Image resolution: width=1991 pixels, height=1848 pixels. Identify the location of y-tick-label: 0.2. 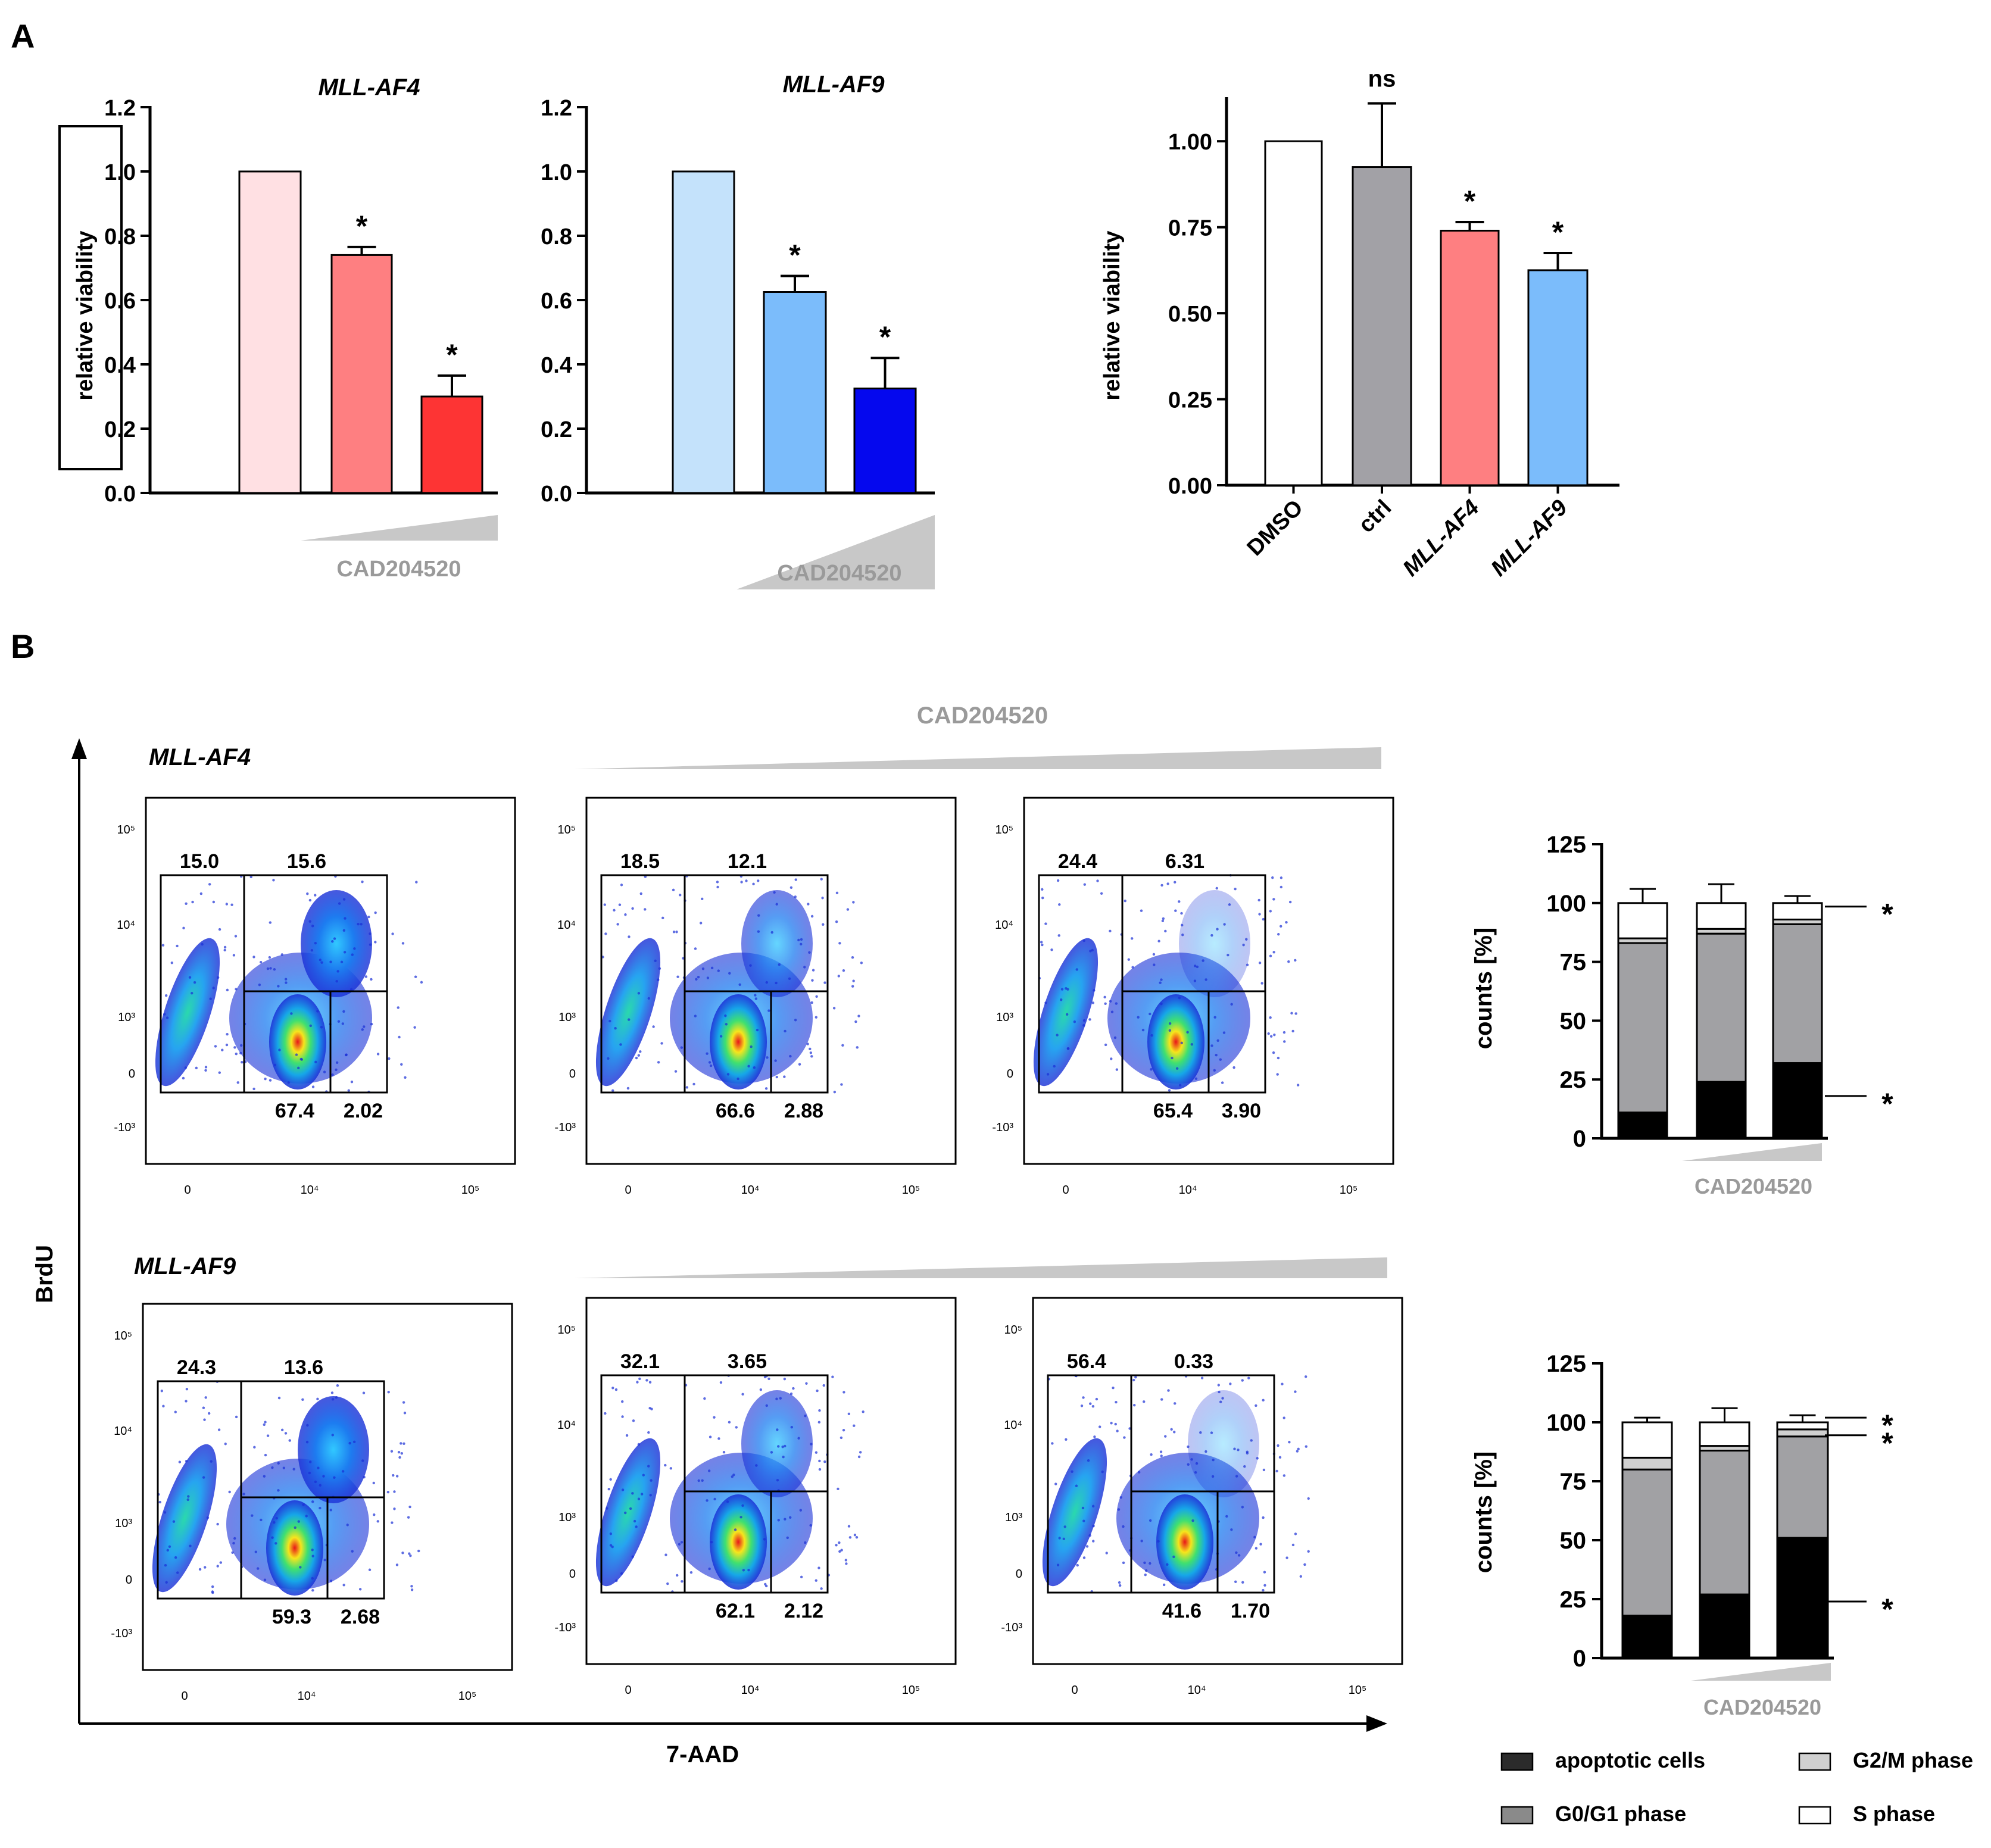
(120, 429).